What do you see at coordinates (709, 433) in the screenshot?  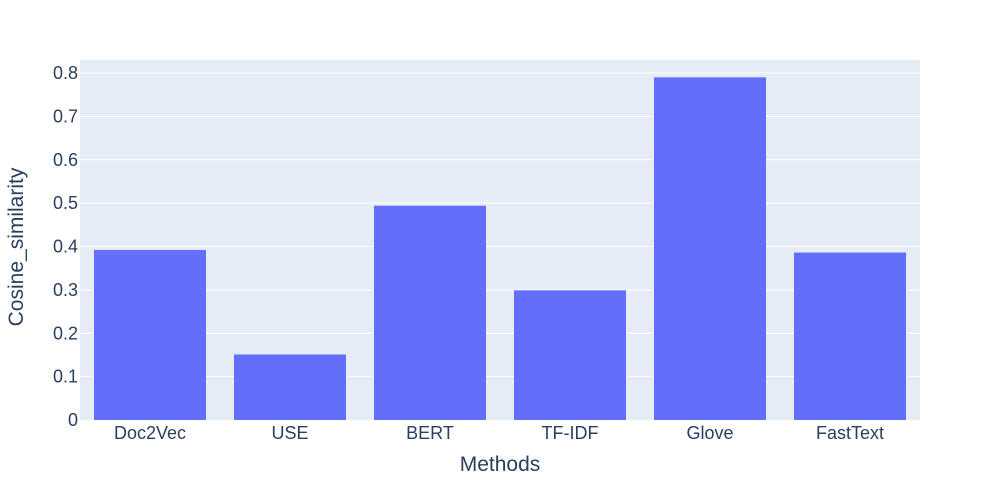 I see `x-tick-label: Glove` at bounding box center [709, 433].